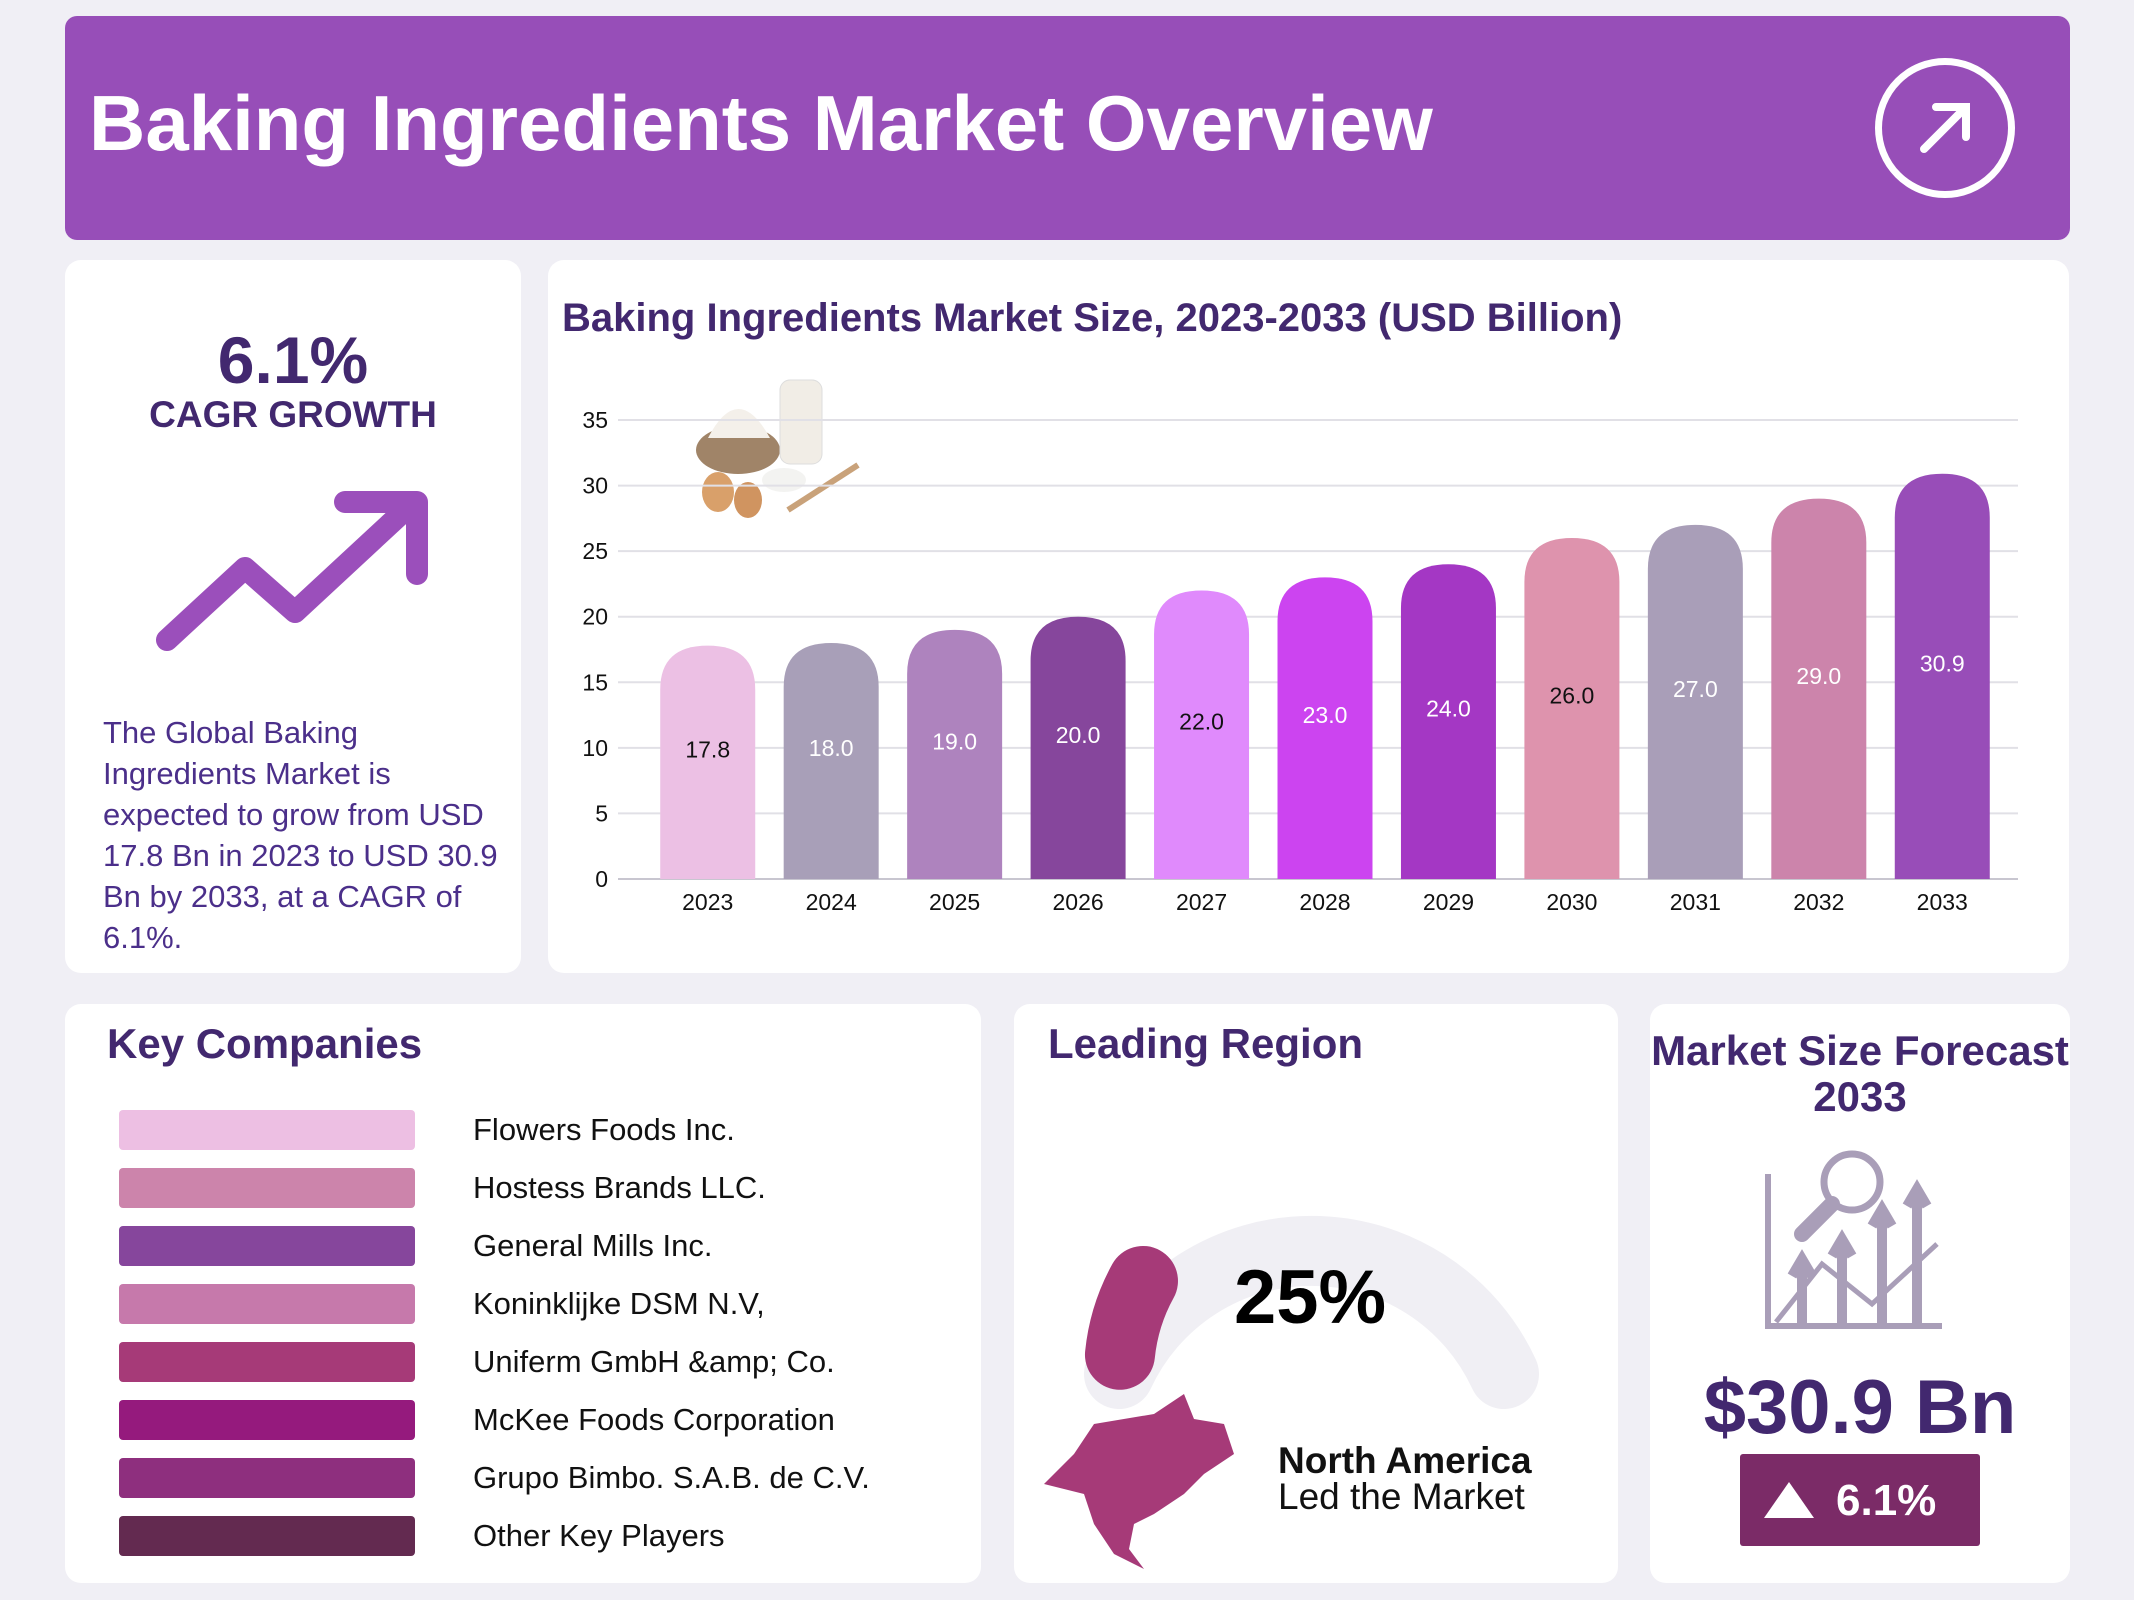  Describe the element at coordinates (954, 741) in the screenshot. I see `bar-value-label: 19.0` at that location.